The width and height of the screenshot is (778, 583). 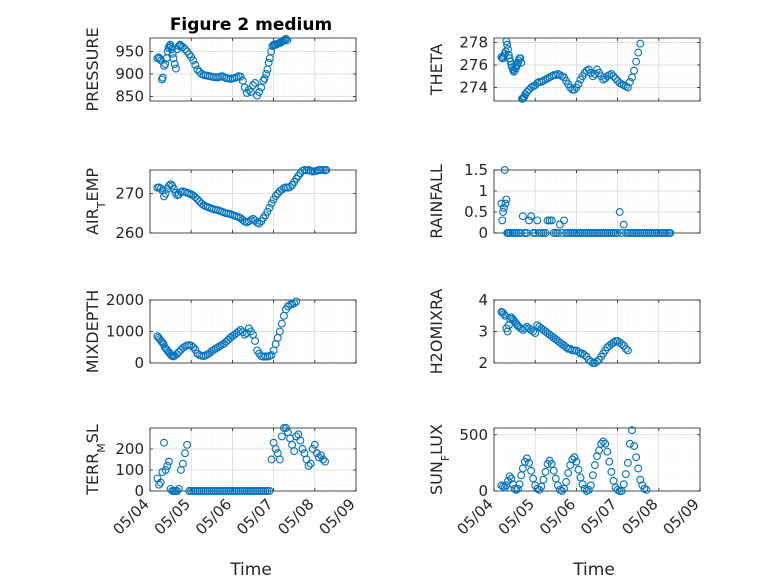 What do you see at coordinates (597, 459) in the screenshot?
I see `sunflux-axes-box` at bounding box center [597, 459].